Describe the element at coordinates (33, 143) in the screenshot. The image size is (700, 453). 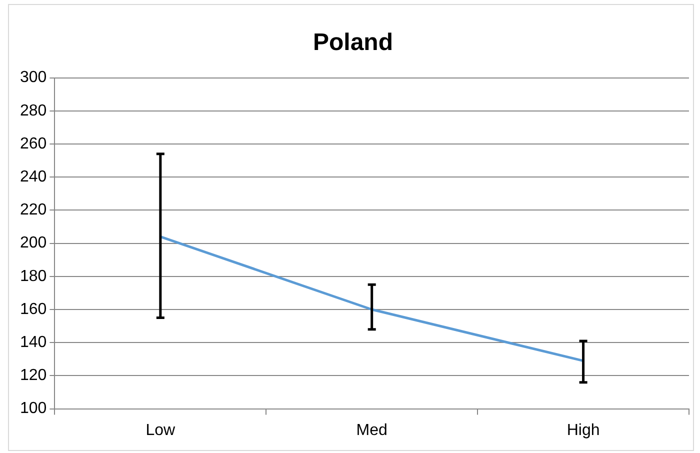
I see `y-tick-label: 260` at that location.